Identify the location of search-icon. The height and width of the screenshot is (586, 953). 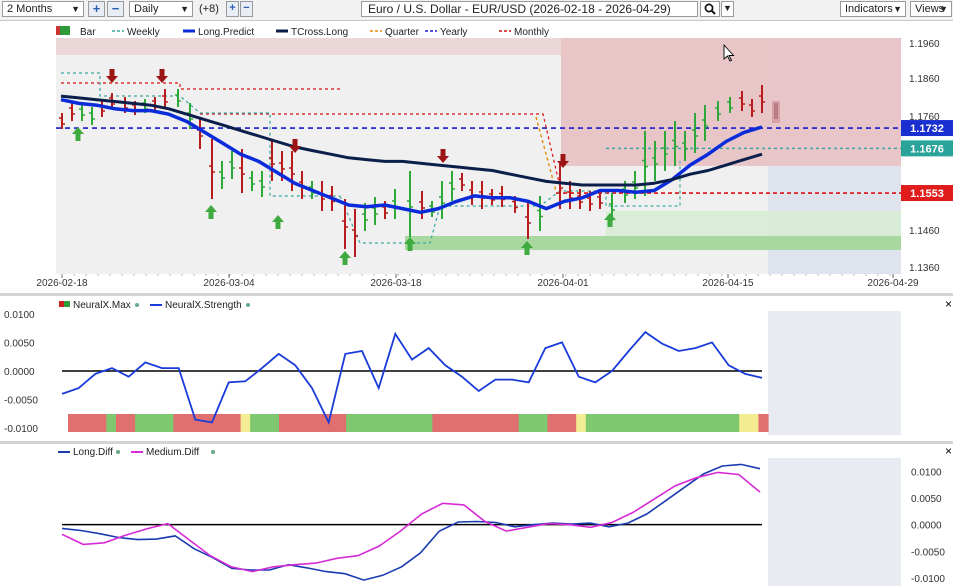
(710, 9).